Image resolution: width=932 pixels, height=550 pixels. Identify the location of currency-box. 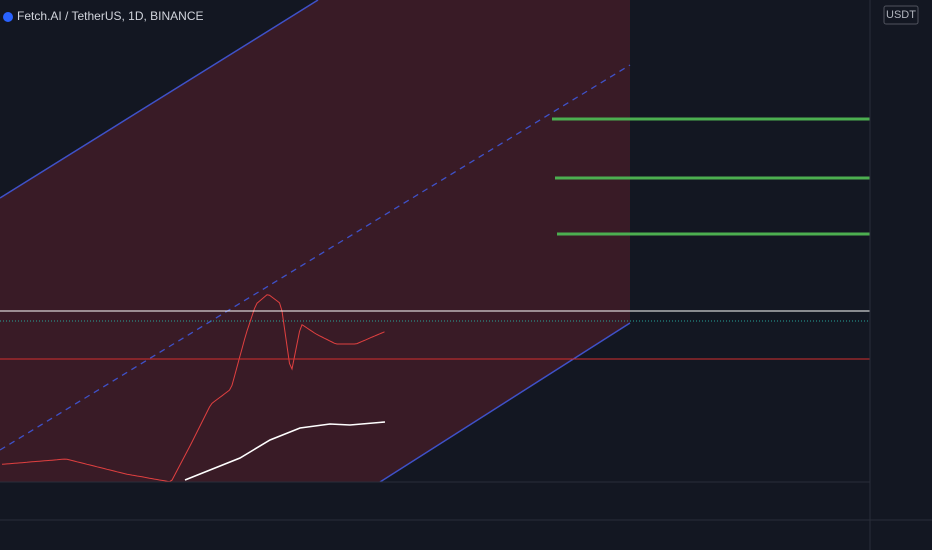
(901, 15).